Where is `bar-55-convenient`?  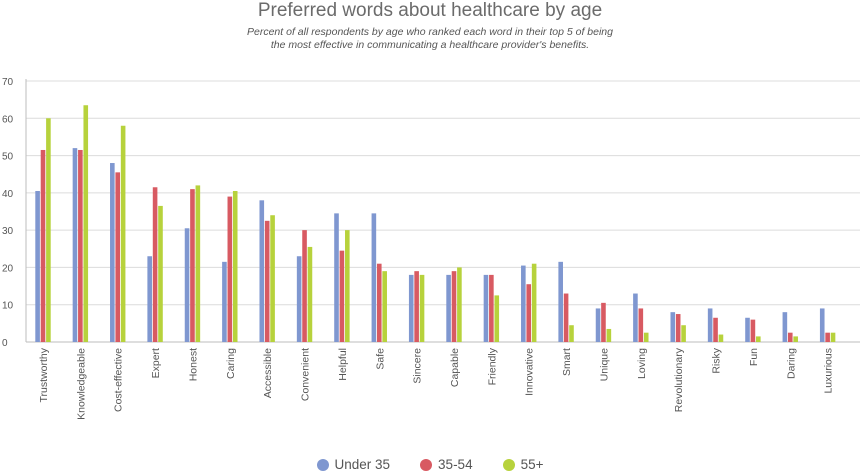 bar-55-convenient is located at coordinates (310, 294).